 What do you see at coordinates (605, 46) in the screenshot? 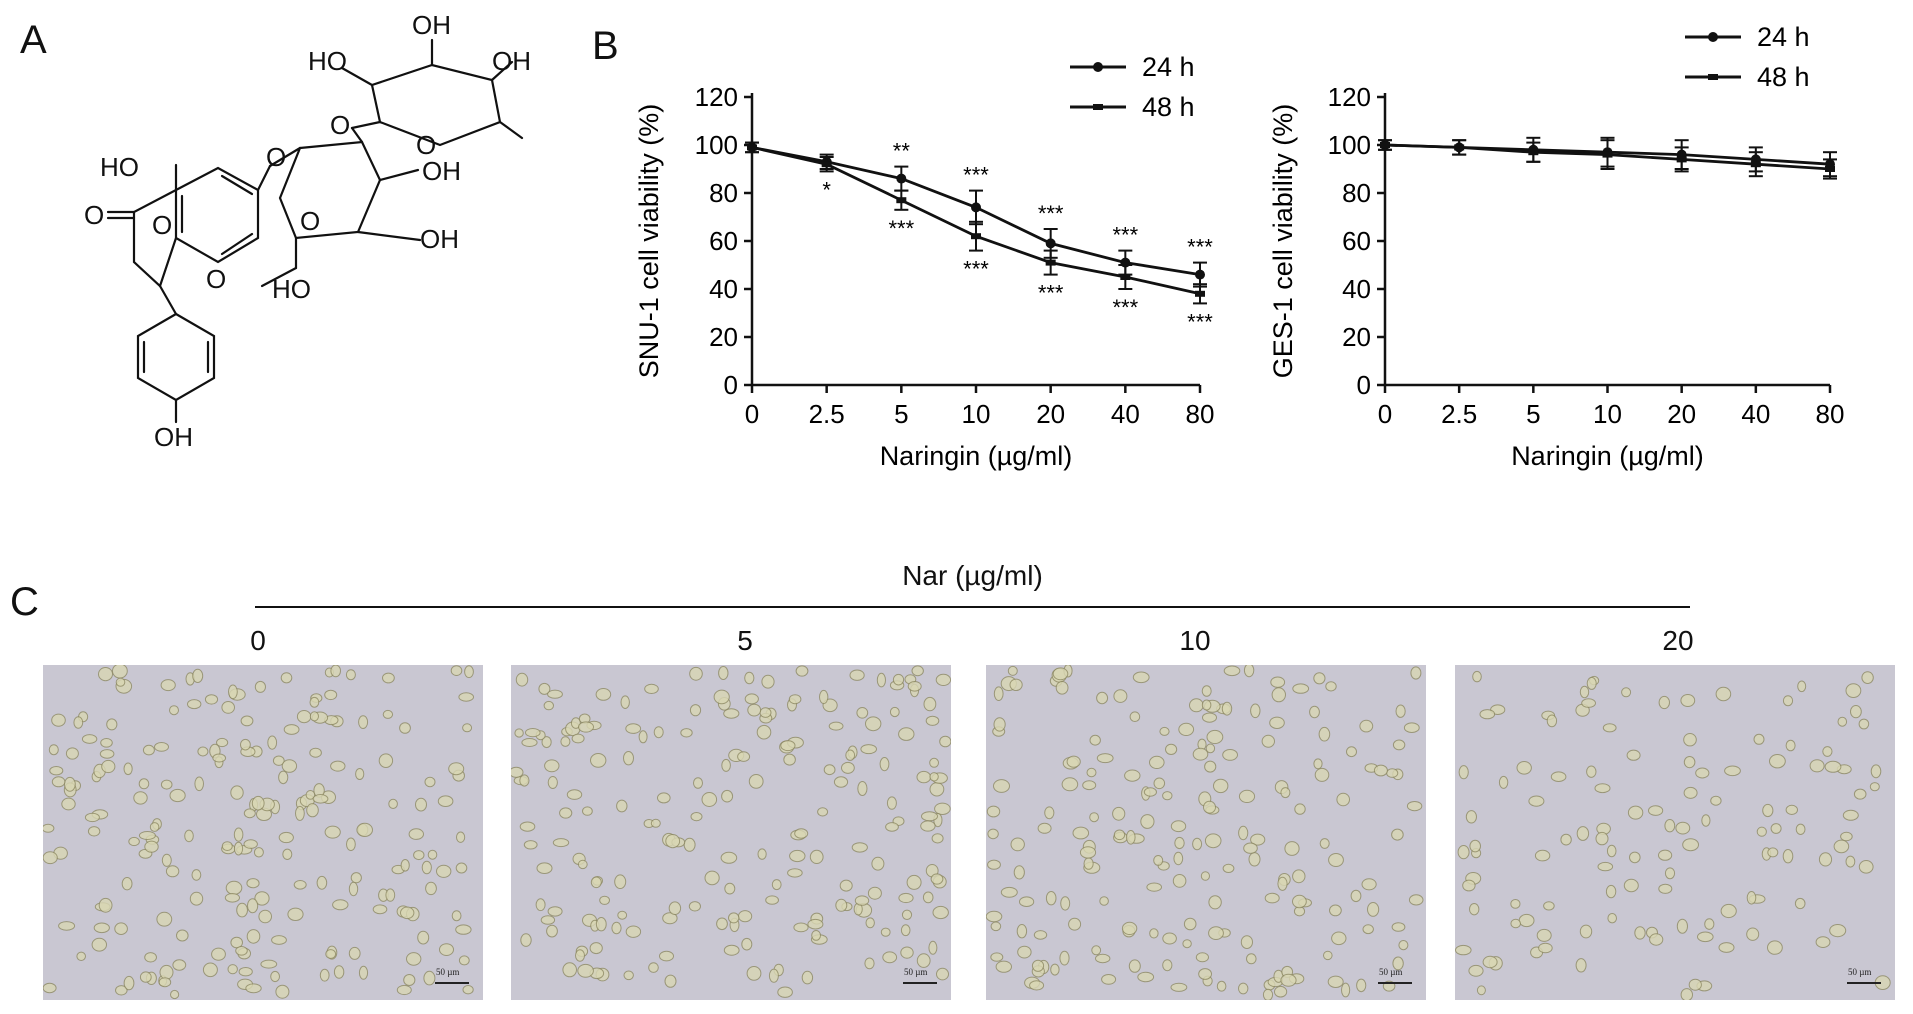
I see `panel-label-b: B` at bounding box center [605, 46].